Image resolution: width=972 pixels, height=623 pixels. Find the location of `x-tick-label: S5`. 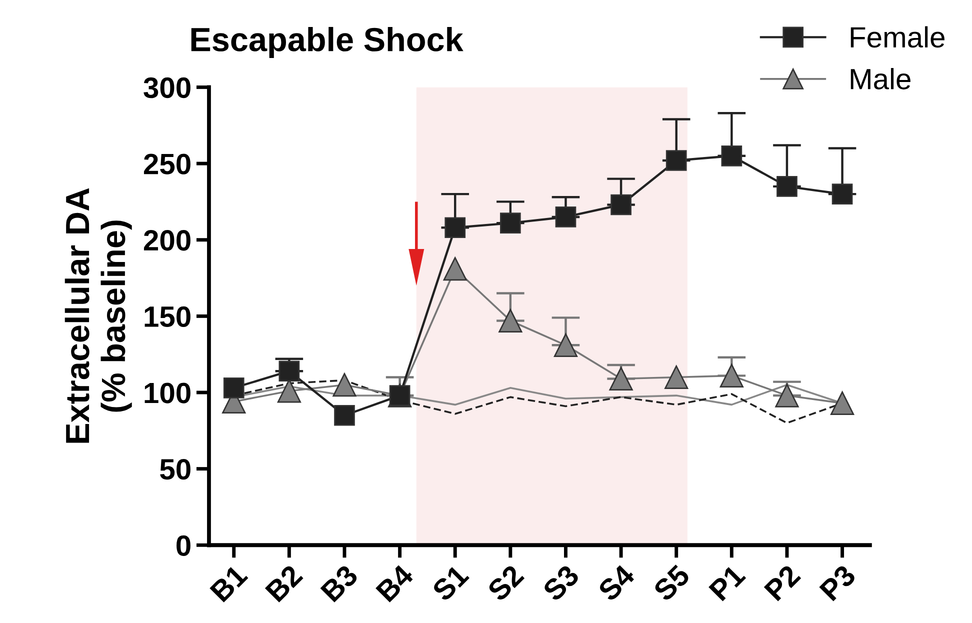

x-tick-label: S5 is located at coordinates (671, 583).